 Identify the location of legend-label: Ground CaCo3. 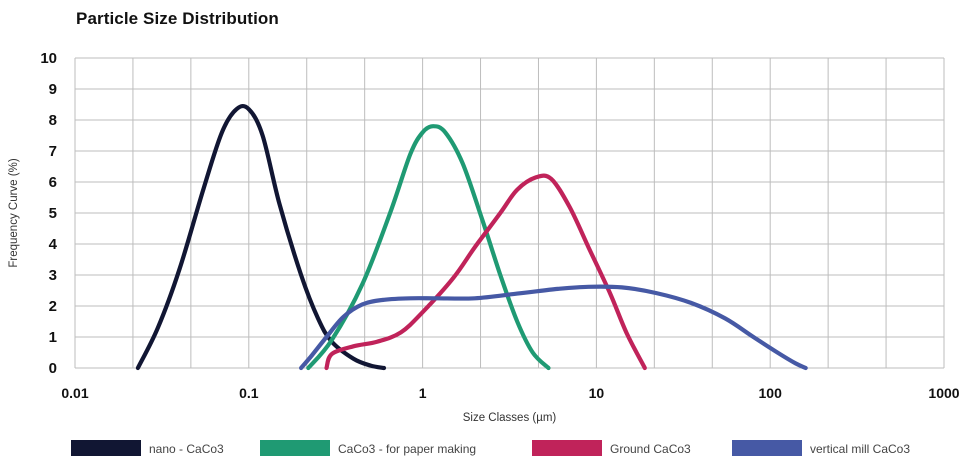
(650, 449).